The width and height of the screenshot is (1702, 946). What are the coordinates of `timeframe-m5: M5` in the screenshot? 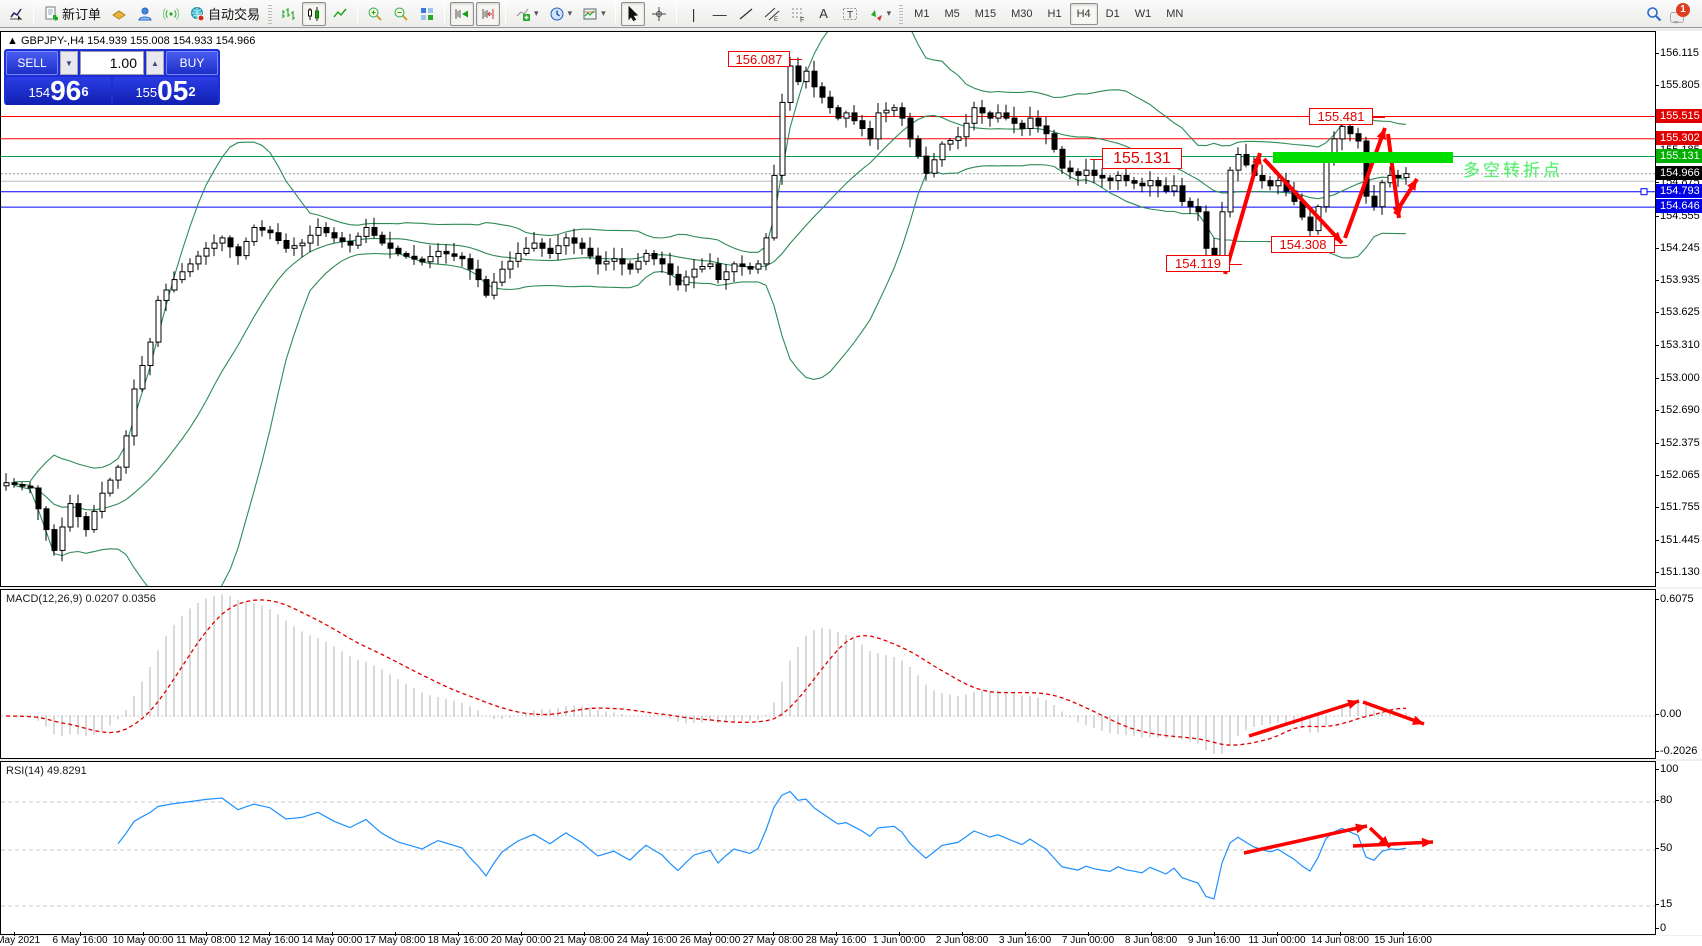 It's located at (952, 13).